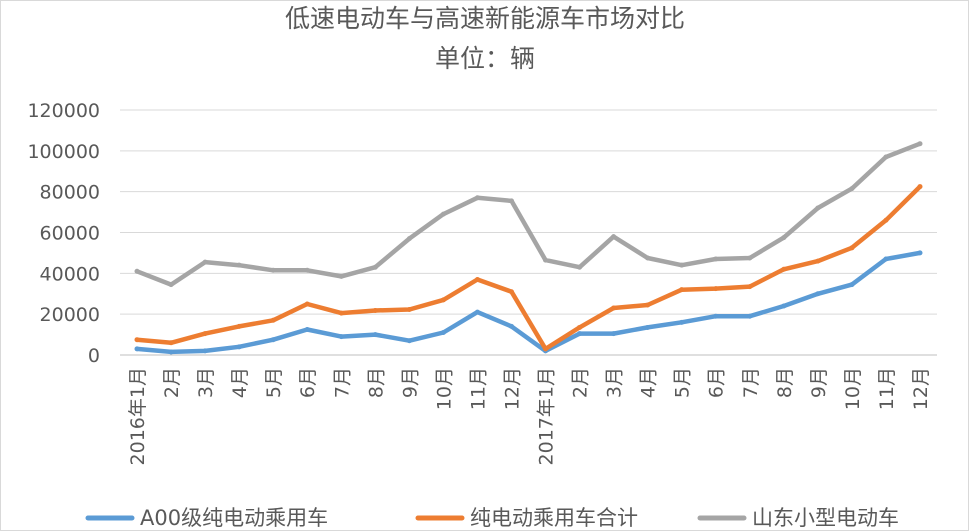  What do you see at coordinates (547, 416) in the screenshot?
I see `x-tick-label: 2017年1月` at bounding box center [547, 416].